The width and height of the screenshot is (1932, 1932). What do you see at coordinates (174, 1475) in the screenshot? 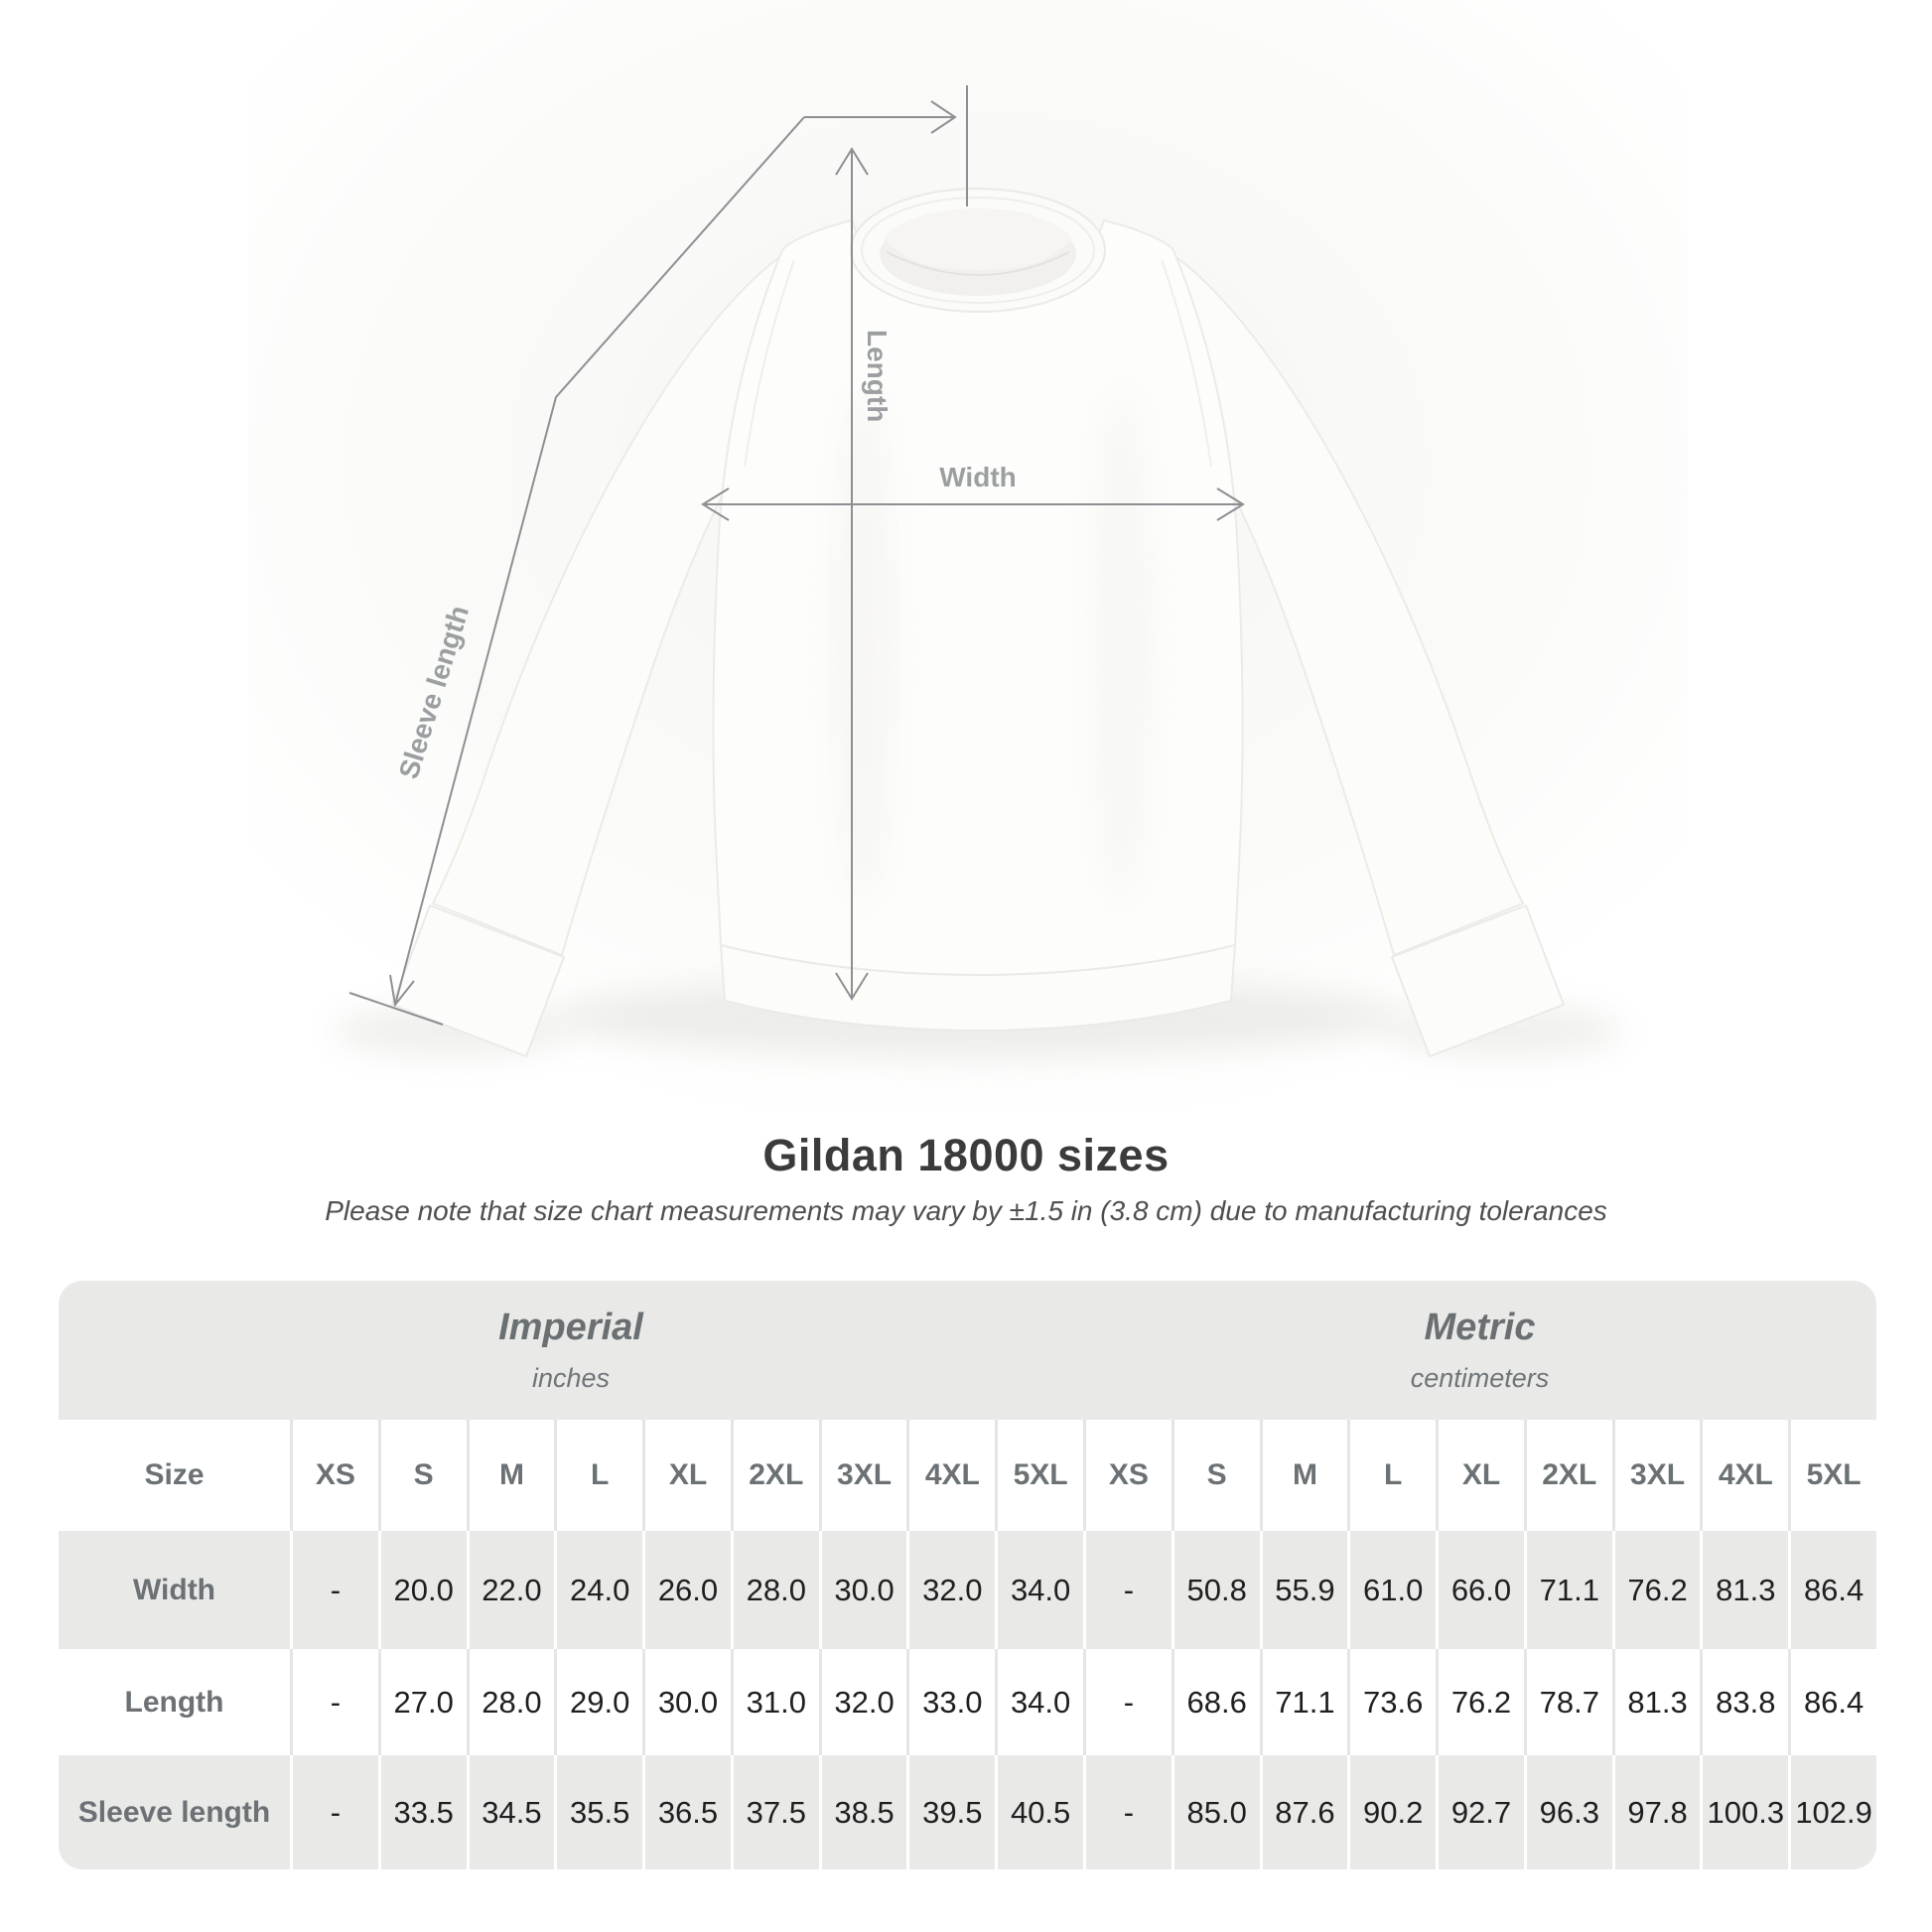
I see `size-column-header: Size` at bounding box center [174, 1475].